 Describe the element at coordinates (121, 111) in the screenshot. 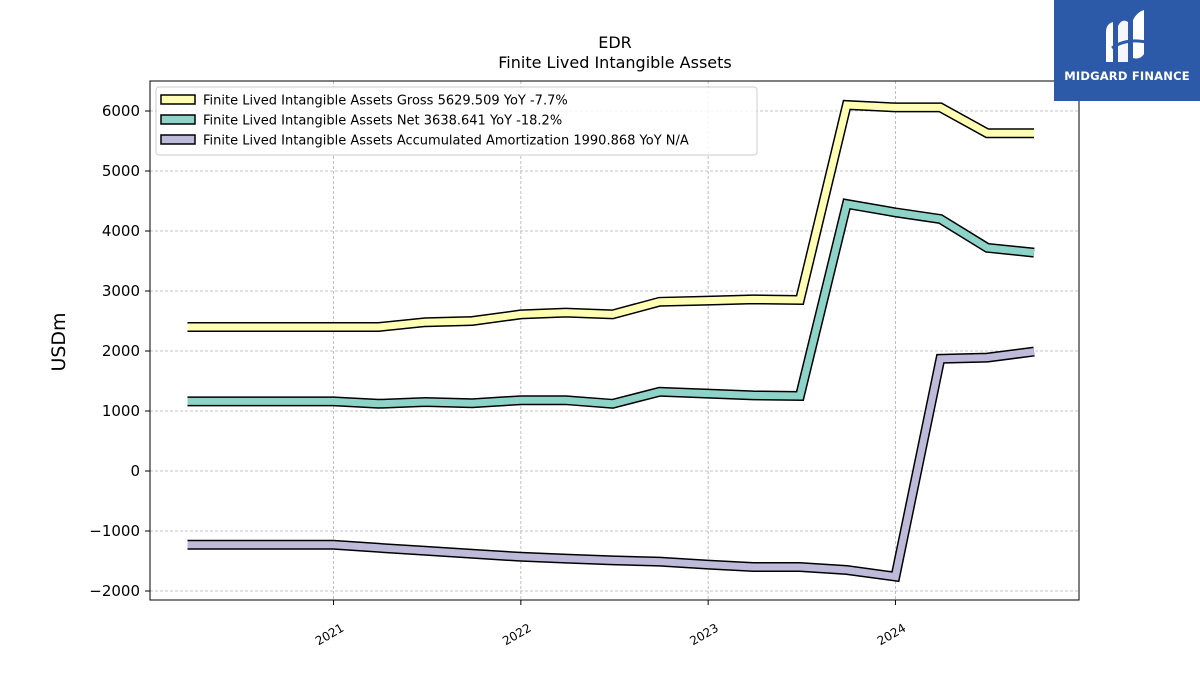

I see `y-tick-label: 6000` at that location.